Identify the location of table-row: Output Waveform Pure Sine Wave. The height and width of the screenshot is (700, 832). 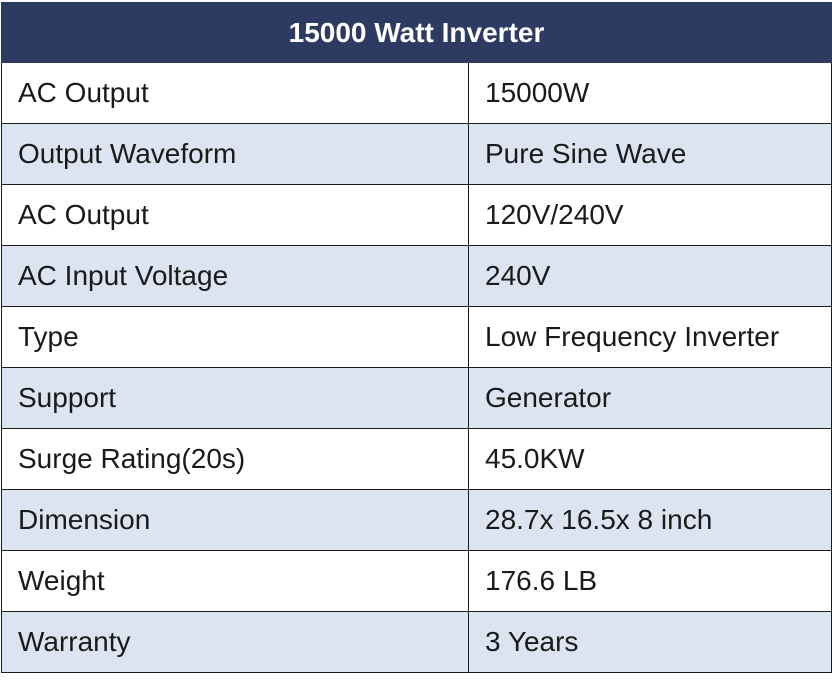
(416, 154).